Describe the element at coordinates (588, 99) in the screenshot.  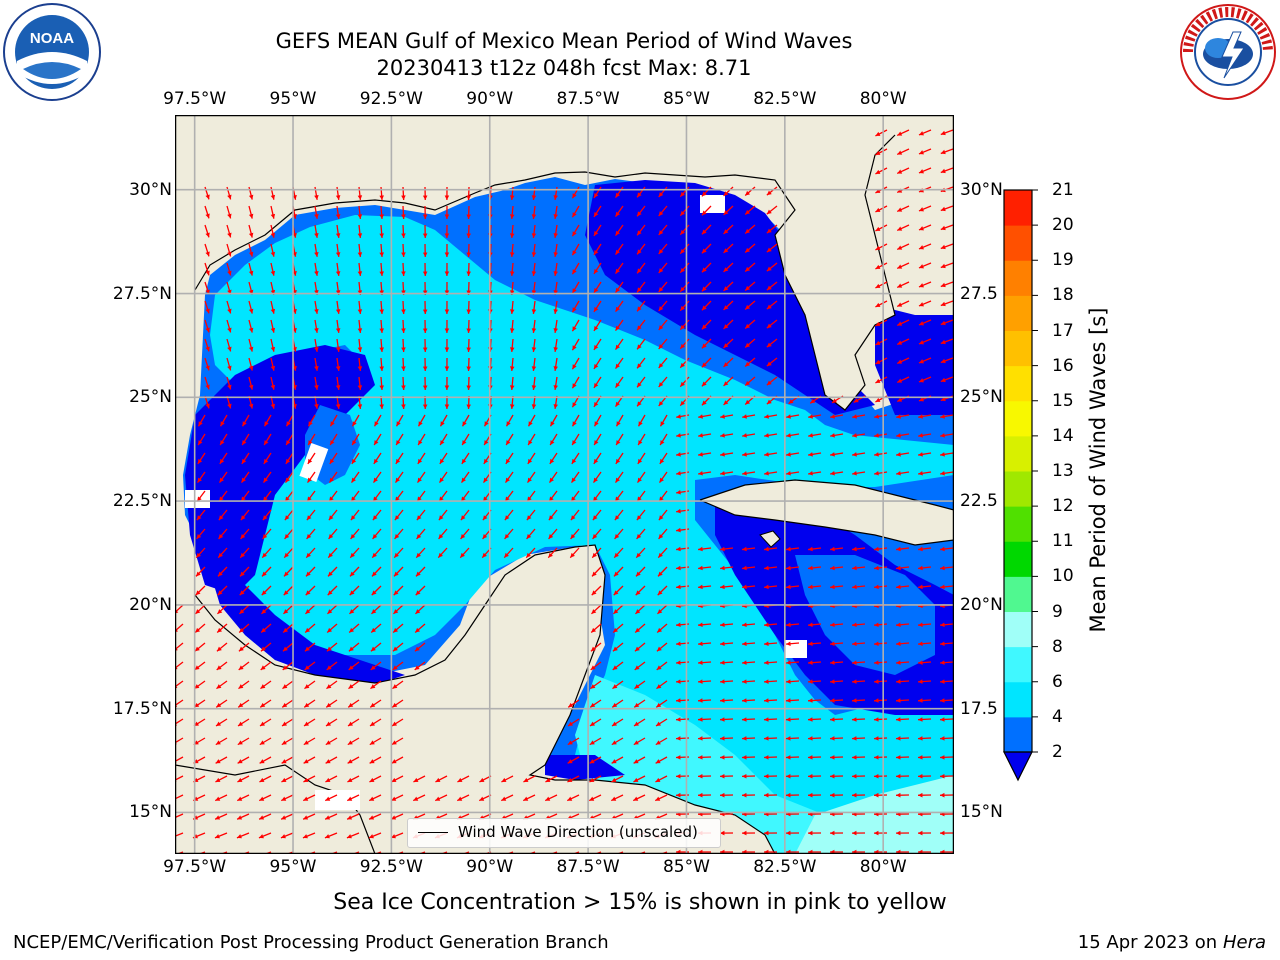
I see `lon-tick-top: 87.5°W` at that location.